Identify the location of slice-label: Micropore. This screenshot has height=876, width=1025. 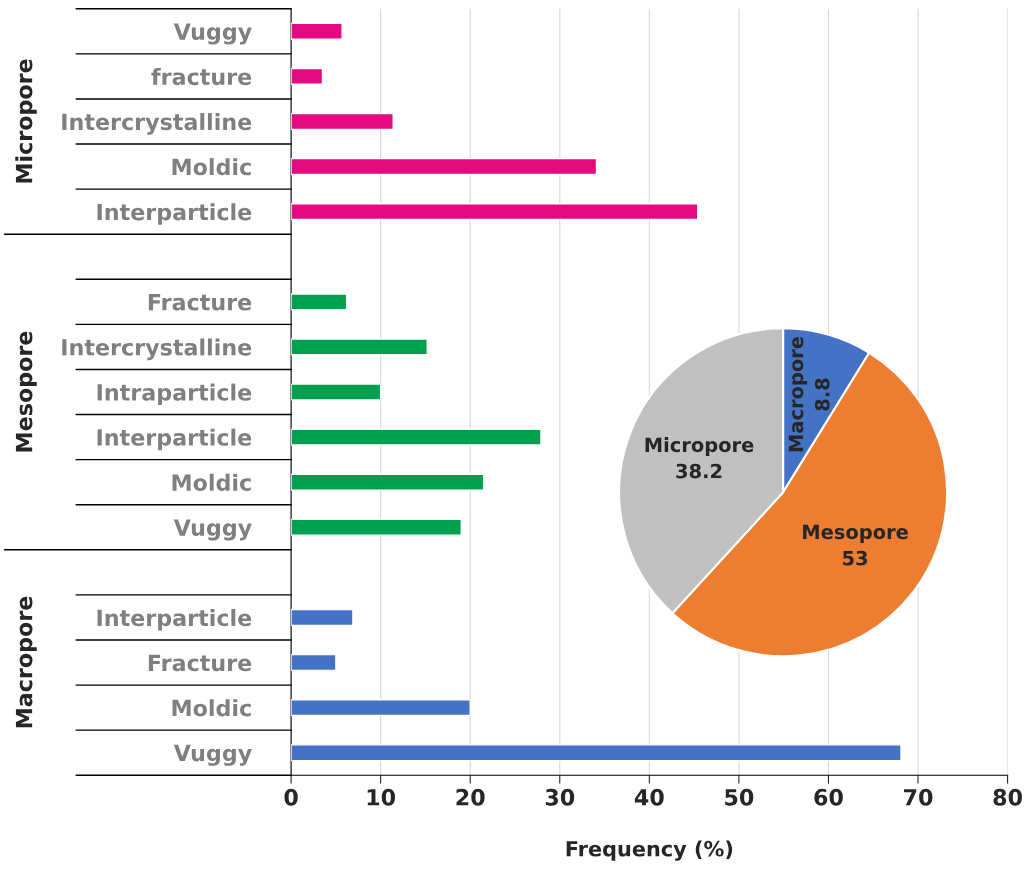
(699, 446).